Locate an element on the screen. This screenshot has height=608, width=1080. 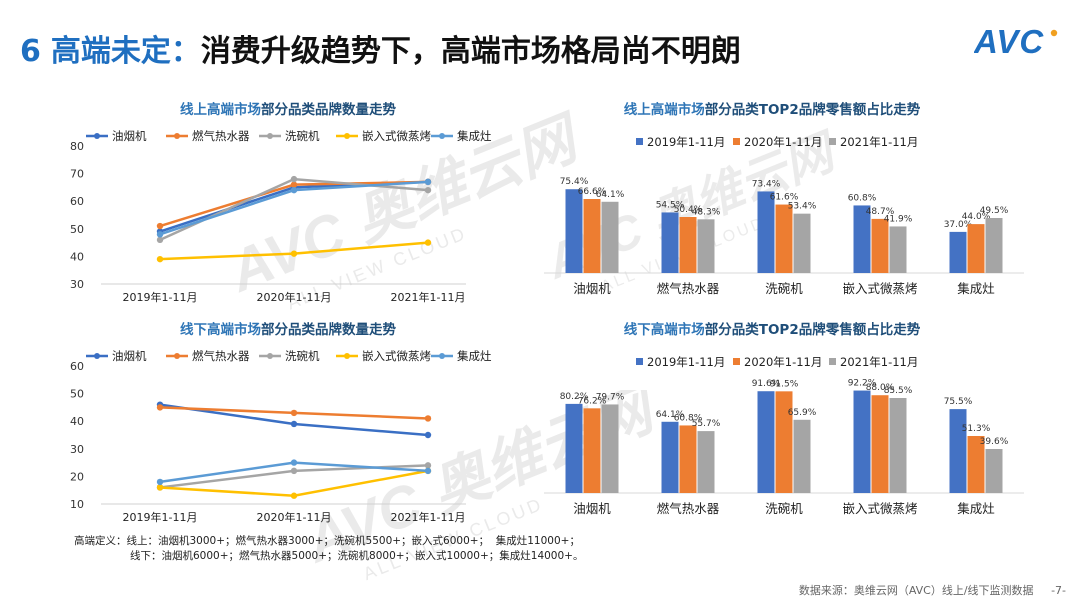
chart-title-rest: 部分品类TOP2品牌零售额占比走势 is located at coordinates (813, 109).